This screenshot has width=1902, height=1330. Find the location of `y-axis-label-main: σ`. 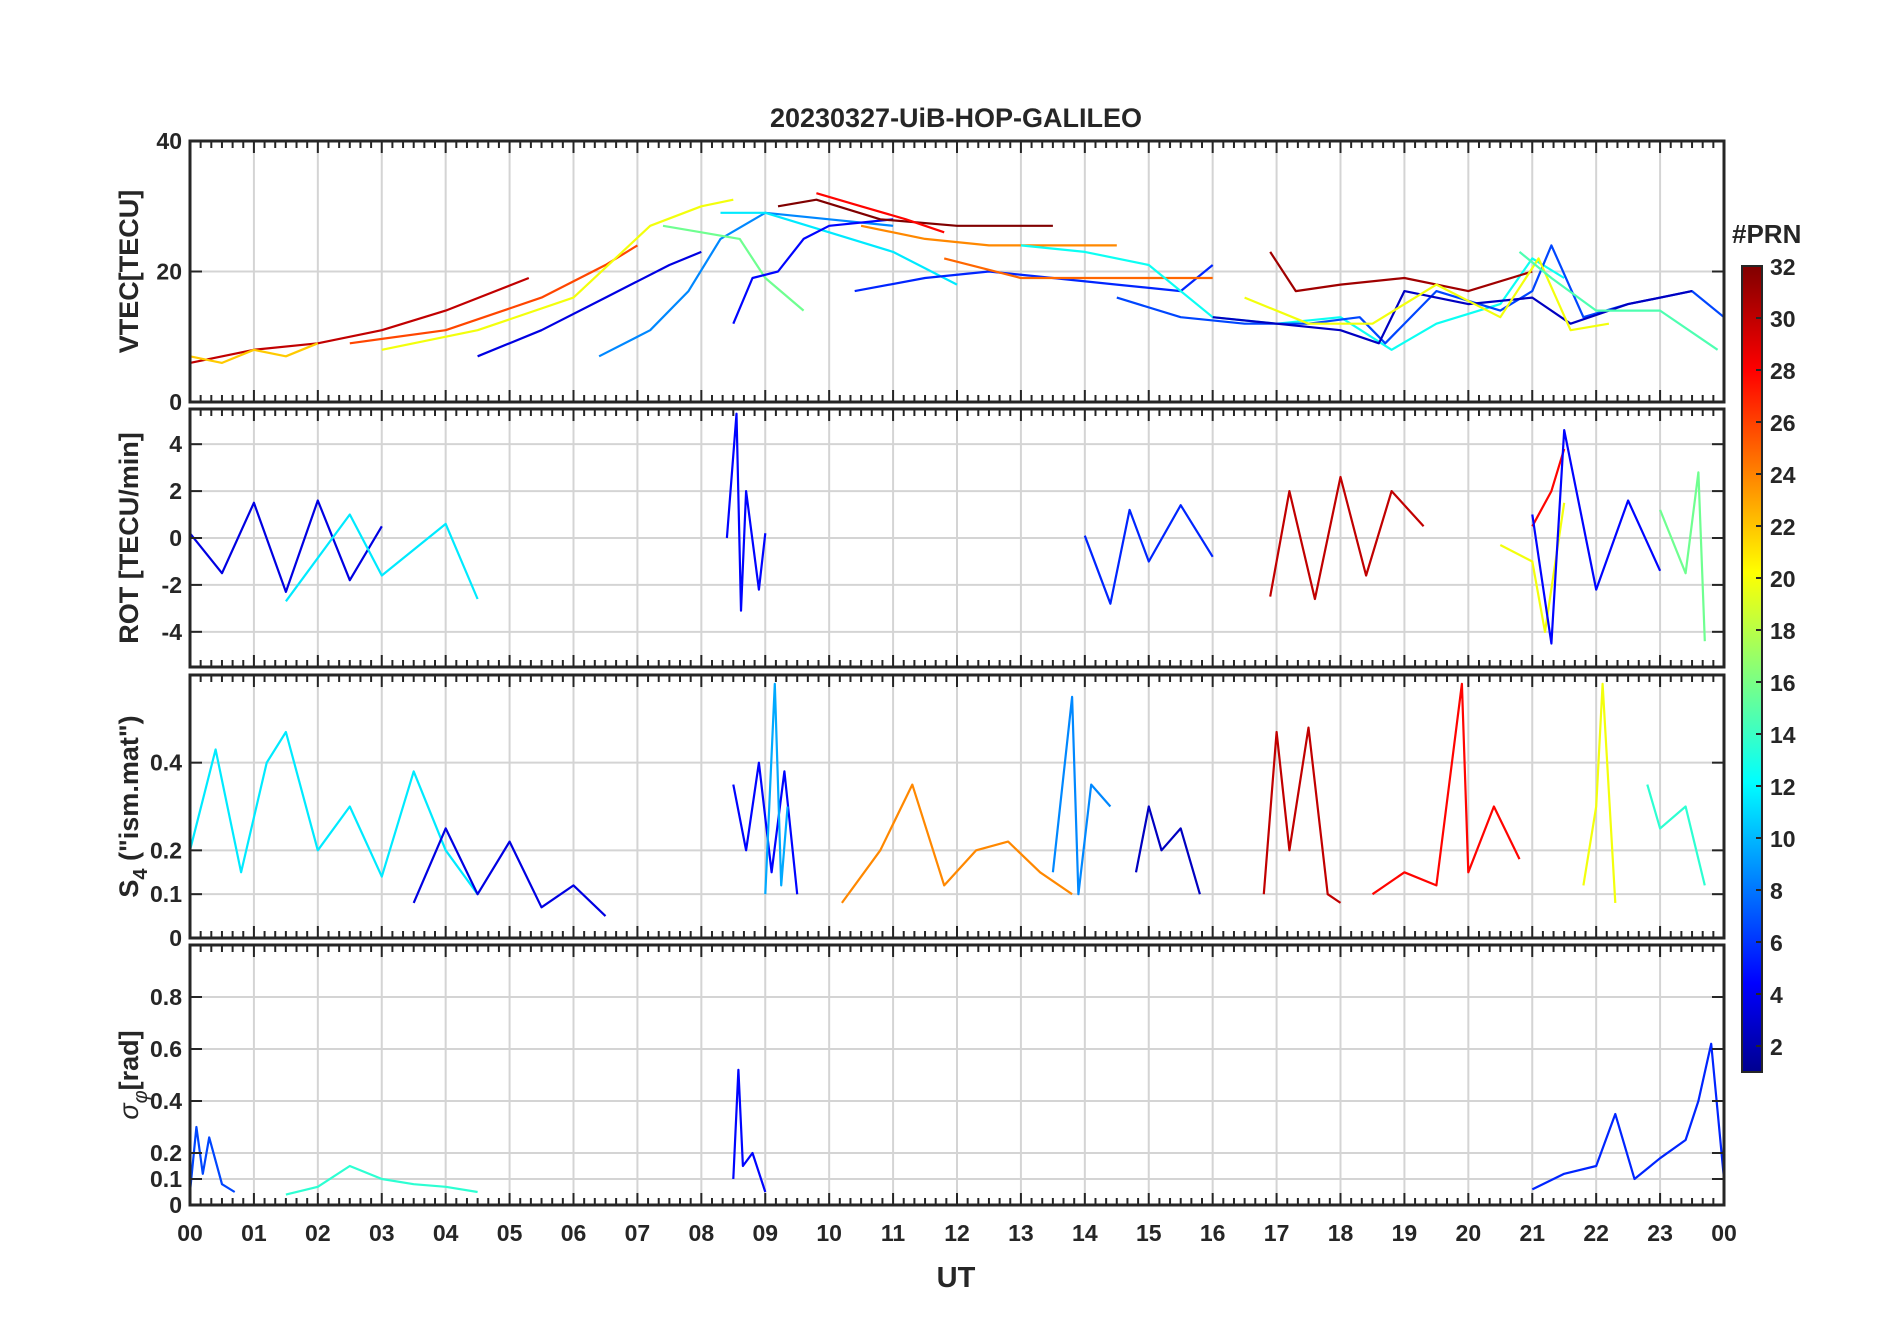

y-axis-label-main: σ is located at coordinates (129, 1111).